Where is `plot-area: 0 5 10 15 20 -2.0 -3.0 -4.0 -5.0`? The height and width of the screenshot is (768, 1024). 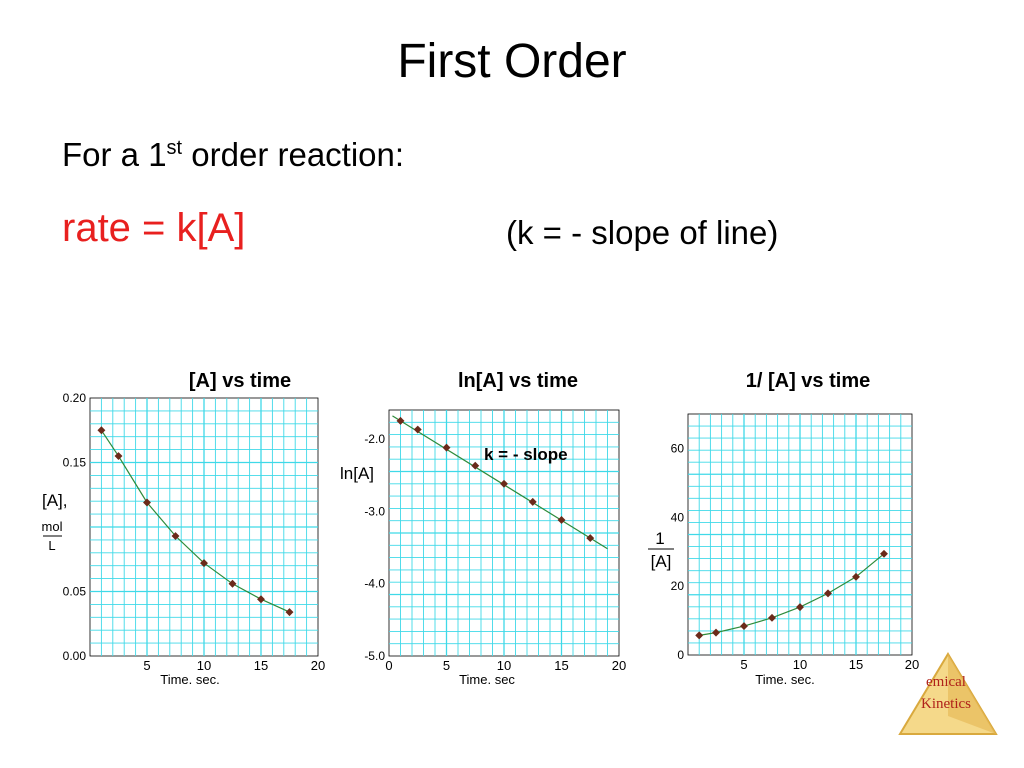 plot-area: 0 5 10 15 20 -2.0 -3.0 -4.0 -5.0 is located at coordinates (495, 541).